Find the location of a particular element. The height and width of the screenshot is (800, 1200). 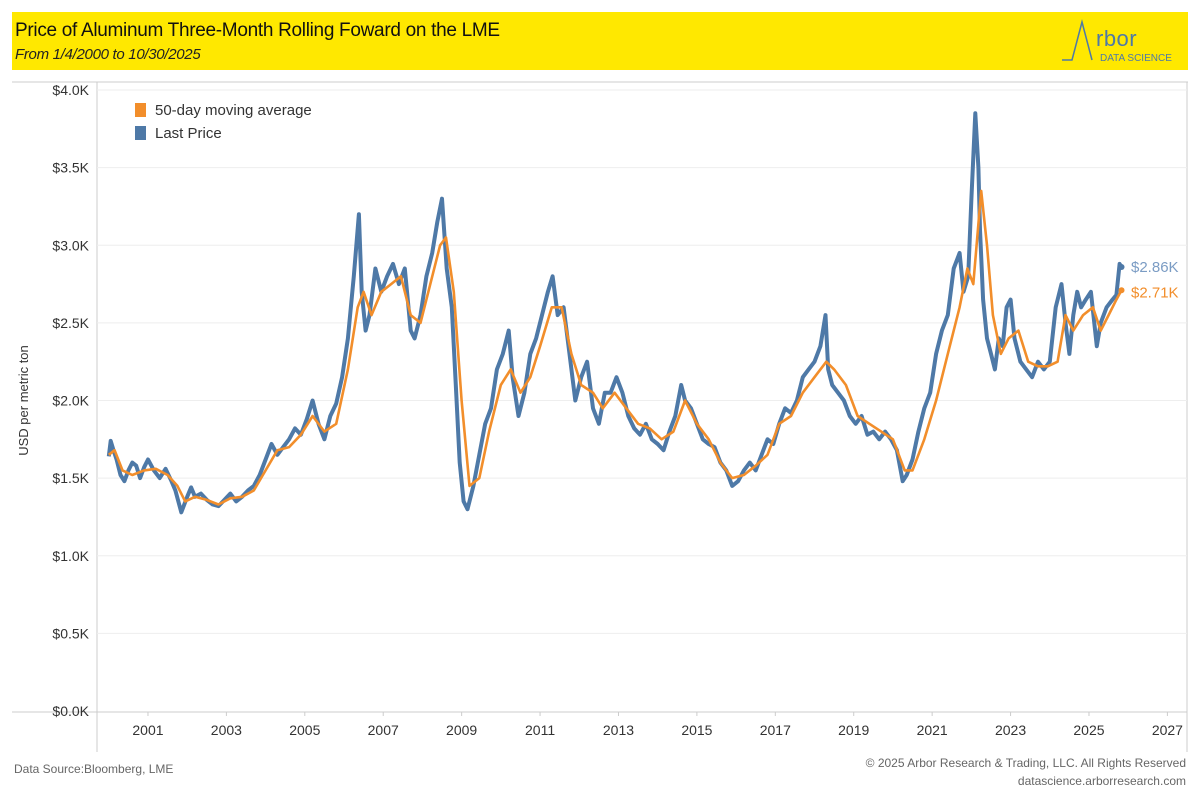

x-tick-label: 2009 is located at coordinates (461, 730).